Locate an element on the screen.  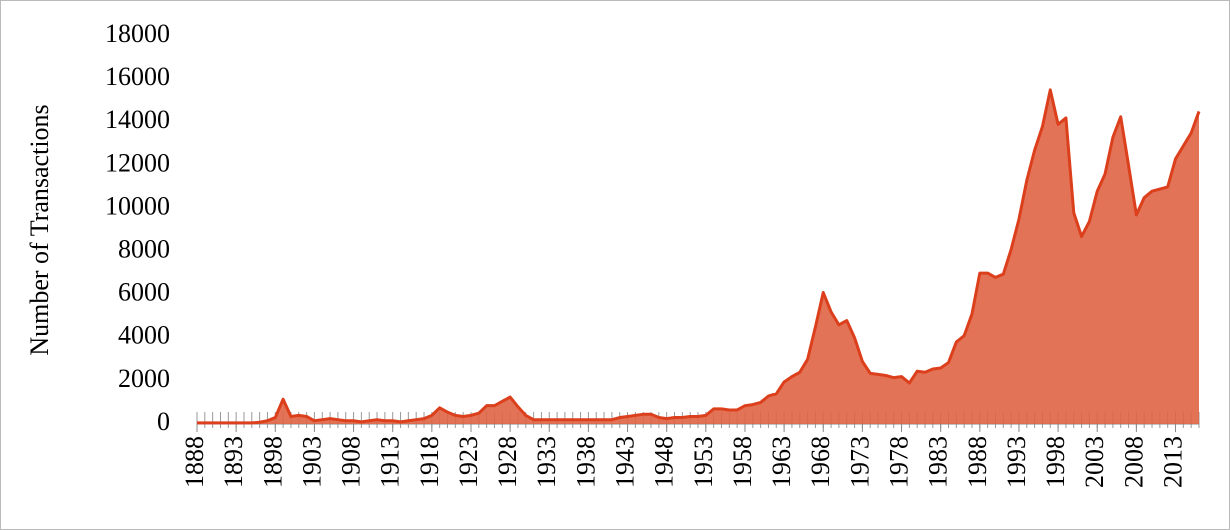
x-tick-label: 1903 is located at coordinates (311, 462).